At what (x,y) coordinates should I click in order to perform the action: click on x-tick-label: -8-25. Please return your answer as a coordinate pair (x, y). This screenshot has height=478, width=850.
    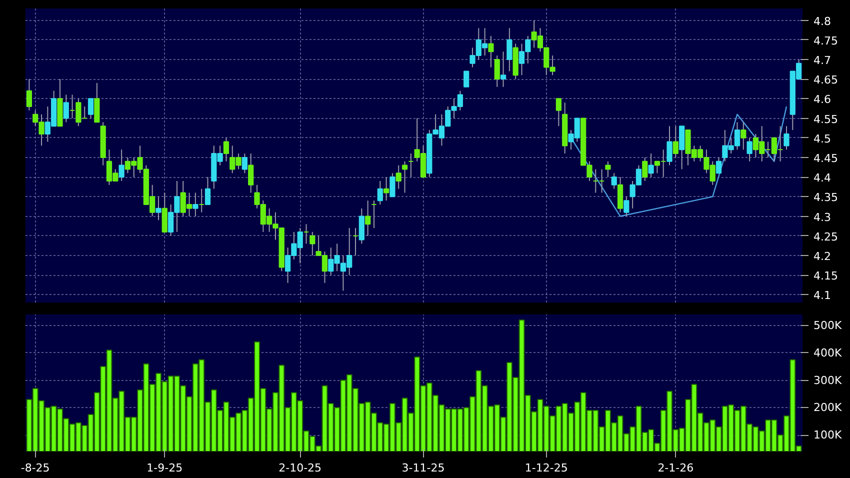
    Looking at the image, I should click on (35, 468).